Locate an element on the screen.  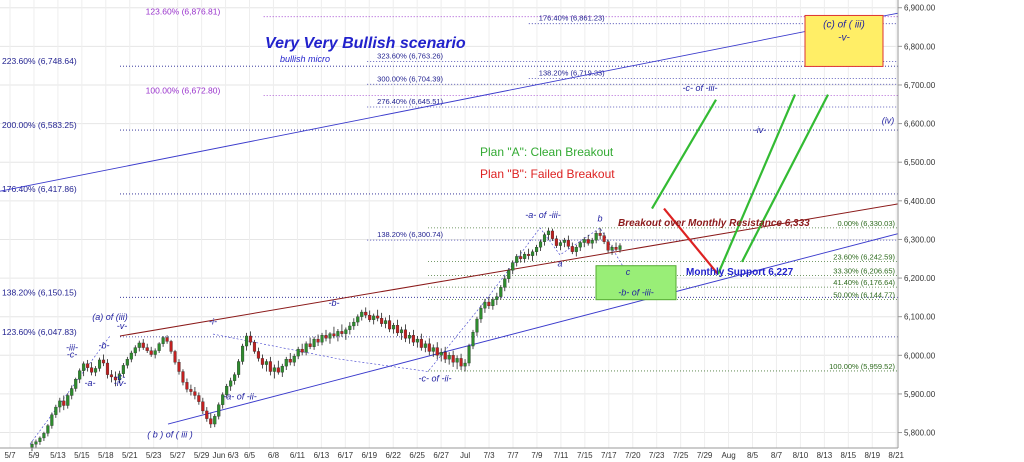
plan-b-alt-arrow is located at coordinates (785, 178).